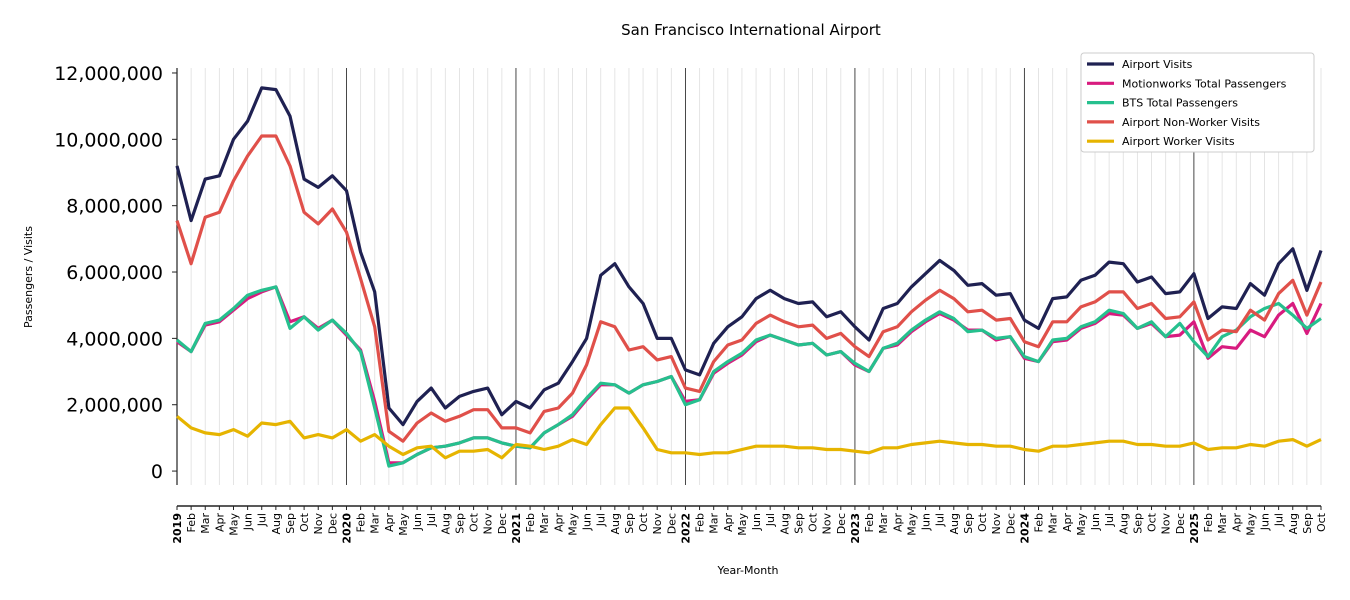 This screenshot has height=600, width=1350. Describe the element at coordinates (114, 406) in the screenshot. I see `y-tick-label: 2,000,000` at that location.